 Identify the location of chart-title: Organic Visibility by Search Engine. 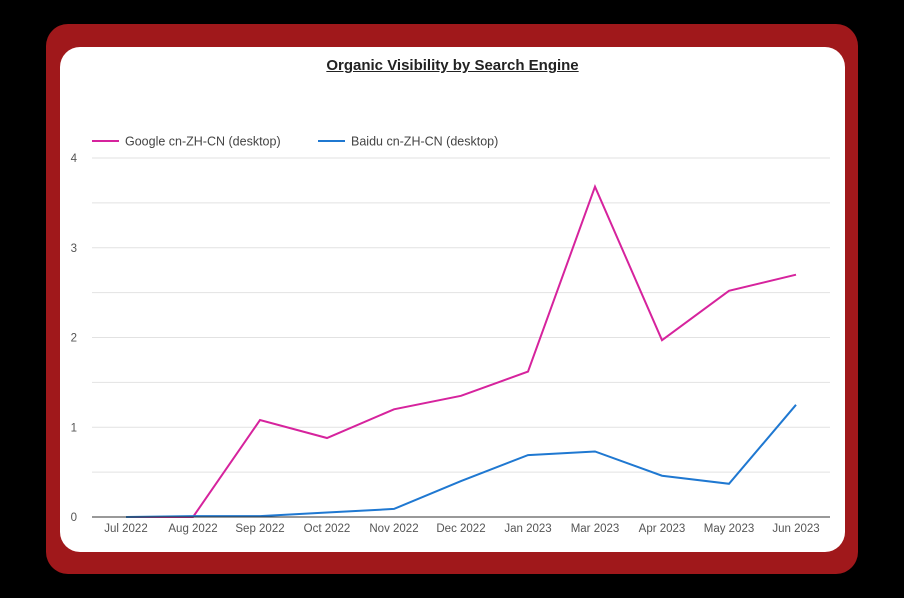
(452, 65).